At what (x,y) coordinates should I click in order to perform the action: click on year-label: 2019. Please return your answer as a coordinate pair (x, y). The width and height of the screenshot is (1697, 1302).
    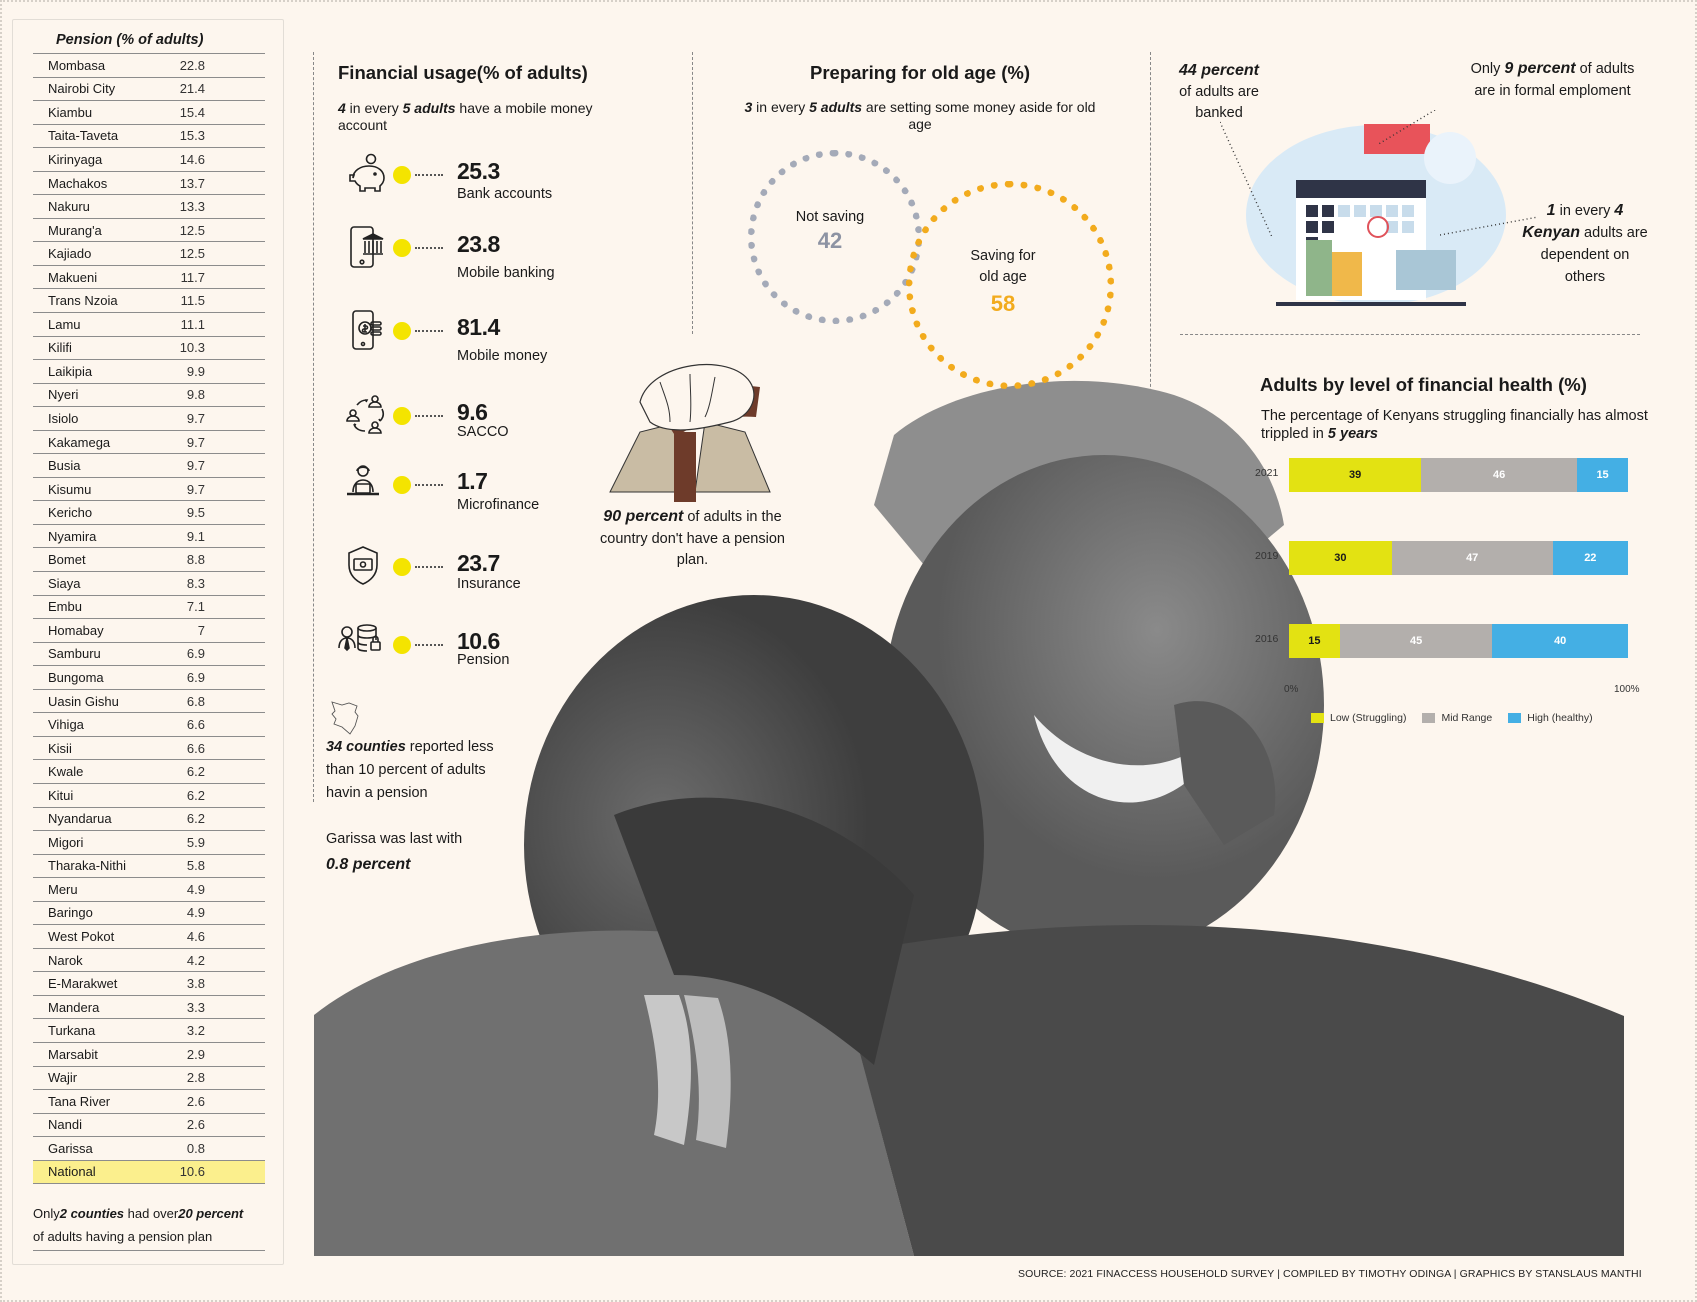
    Looking at the image, I should click on (1267, 556).